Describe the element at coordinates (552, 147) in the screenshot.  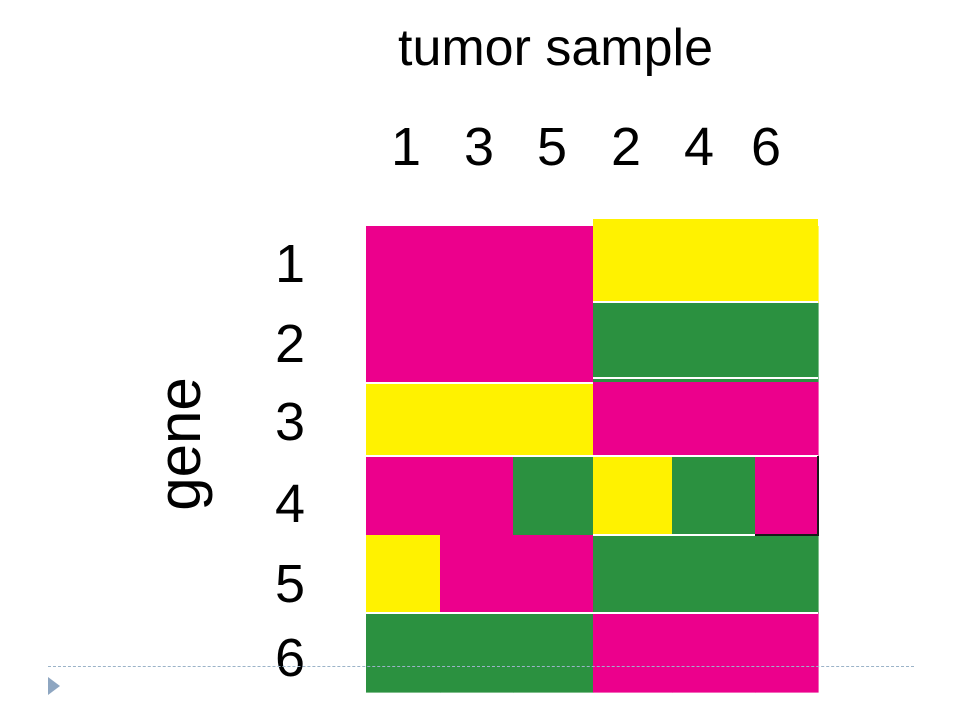
I see `column-label: 5` at that location.